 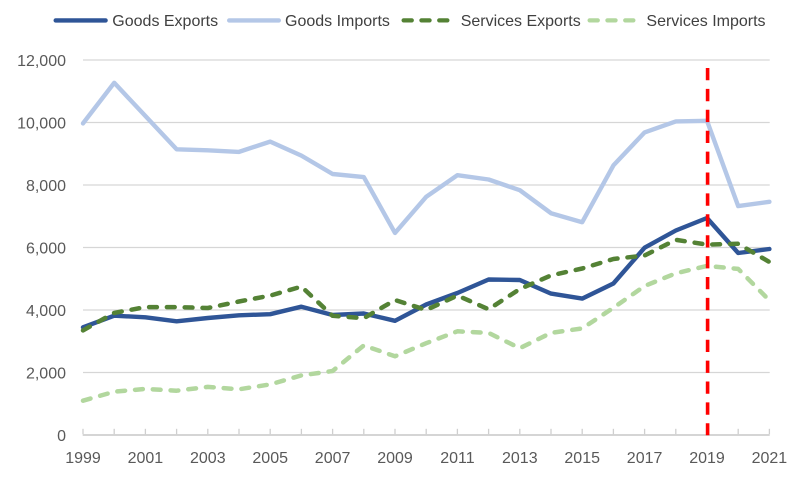 I want to click on svg-text: 2009, so click(x=395, y=458).